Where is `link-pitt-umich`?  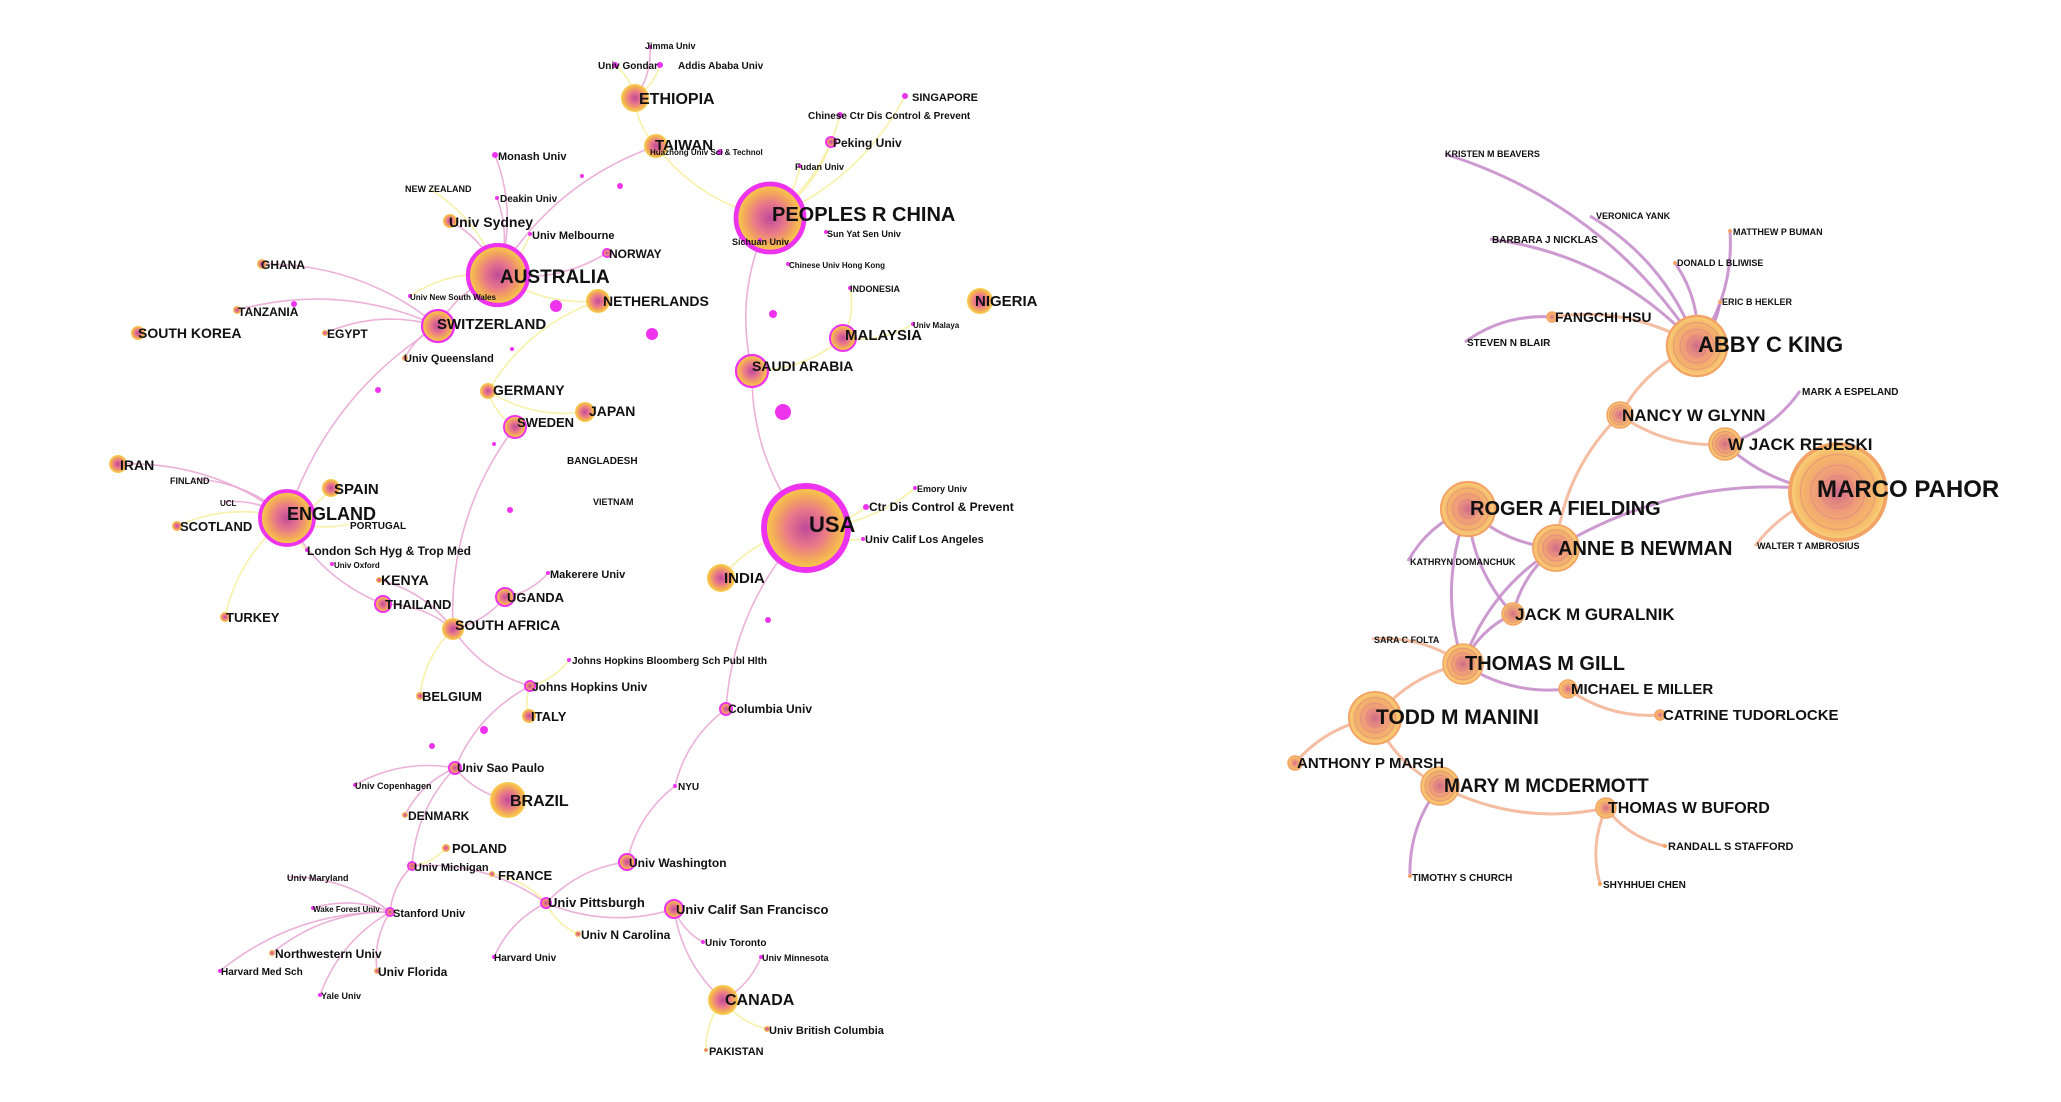 link-pitt-umich is located at coordinates (479, 884).